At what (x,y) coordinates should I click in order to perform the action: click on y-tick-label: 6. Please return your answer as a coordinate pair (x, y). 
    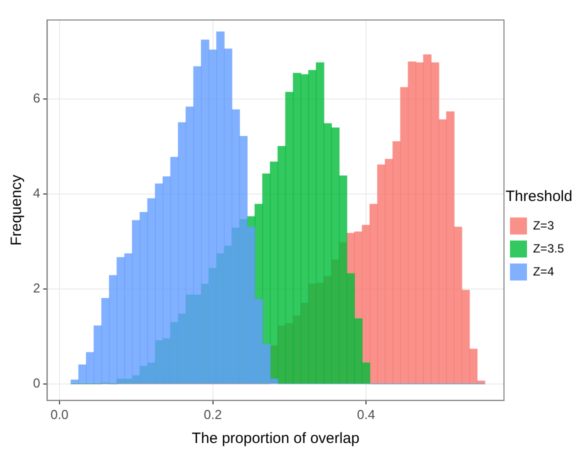
    Looking at the image, I should click on (36, 98).